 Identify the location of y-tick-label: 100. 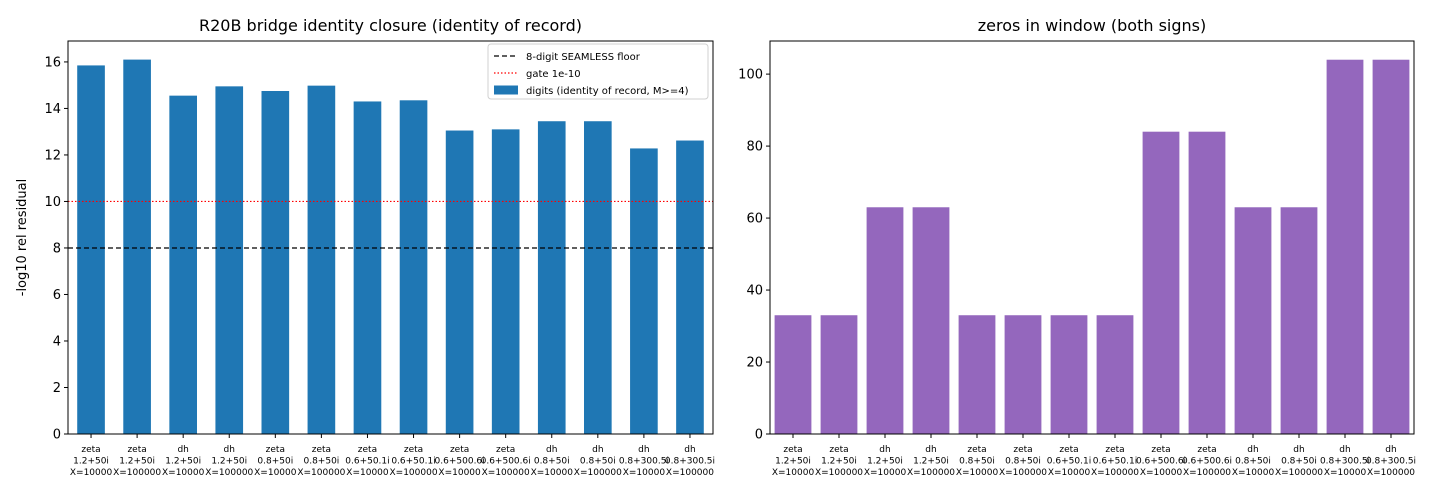
(750, 75).